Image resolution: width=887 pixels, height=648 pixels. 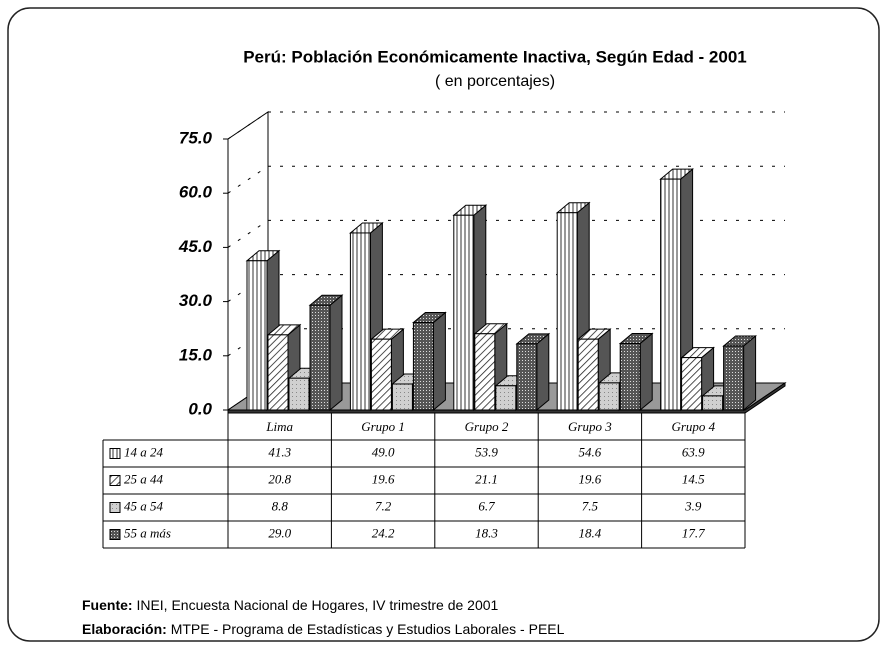 I want to click on legend-label: 25 a 44, so click(x=144, y=478).